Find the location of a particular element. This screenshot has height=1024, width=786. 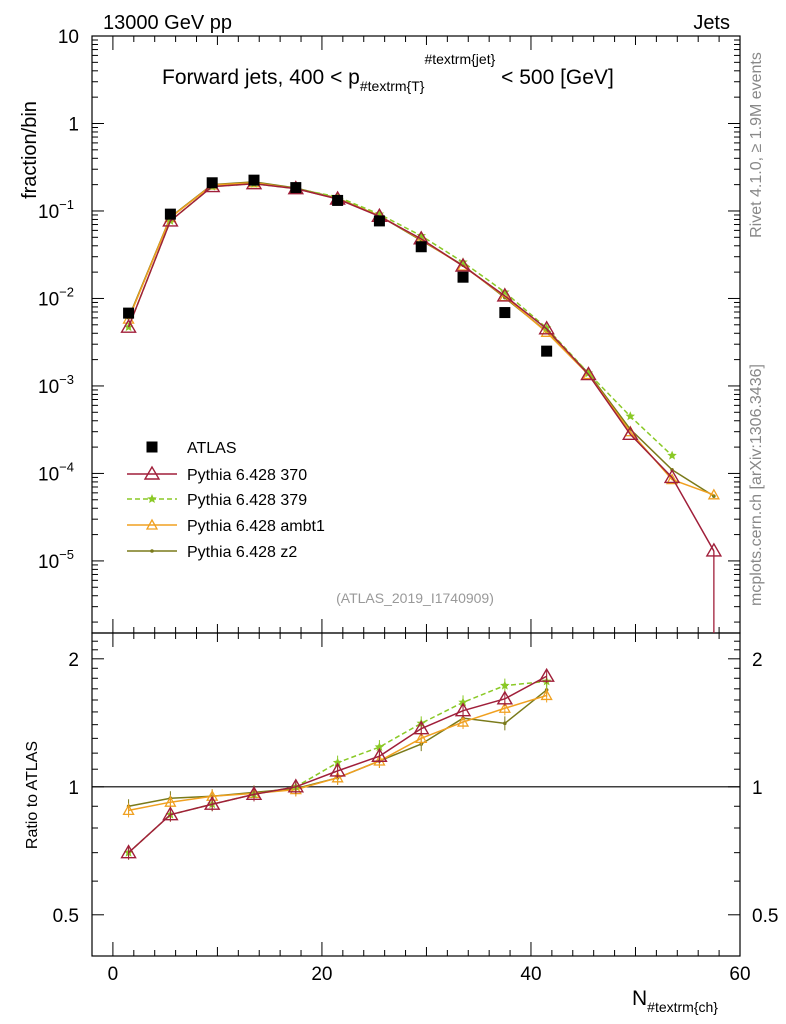

y-tick-label-5: 10⁻⁴ is located at coordinates (56, 472).